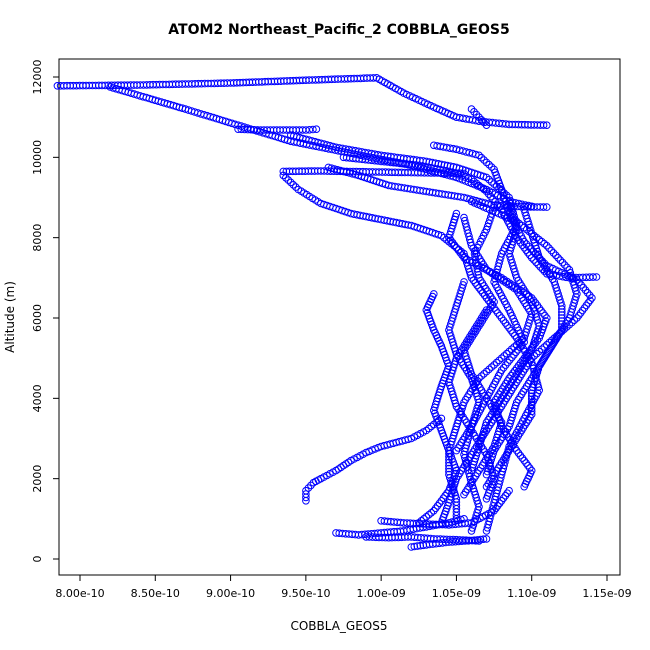  What do you see at coordinates (10, 317) in the screenshot?
I see `y-axis-label: Altitude (m)` at bounding box center [10, 317].